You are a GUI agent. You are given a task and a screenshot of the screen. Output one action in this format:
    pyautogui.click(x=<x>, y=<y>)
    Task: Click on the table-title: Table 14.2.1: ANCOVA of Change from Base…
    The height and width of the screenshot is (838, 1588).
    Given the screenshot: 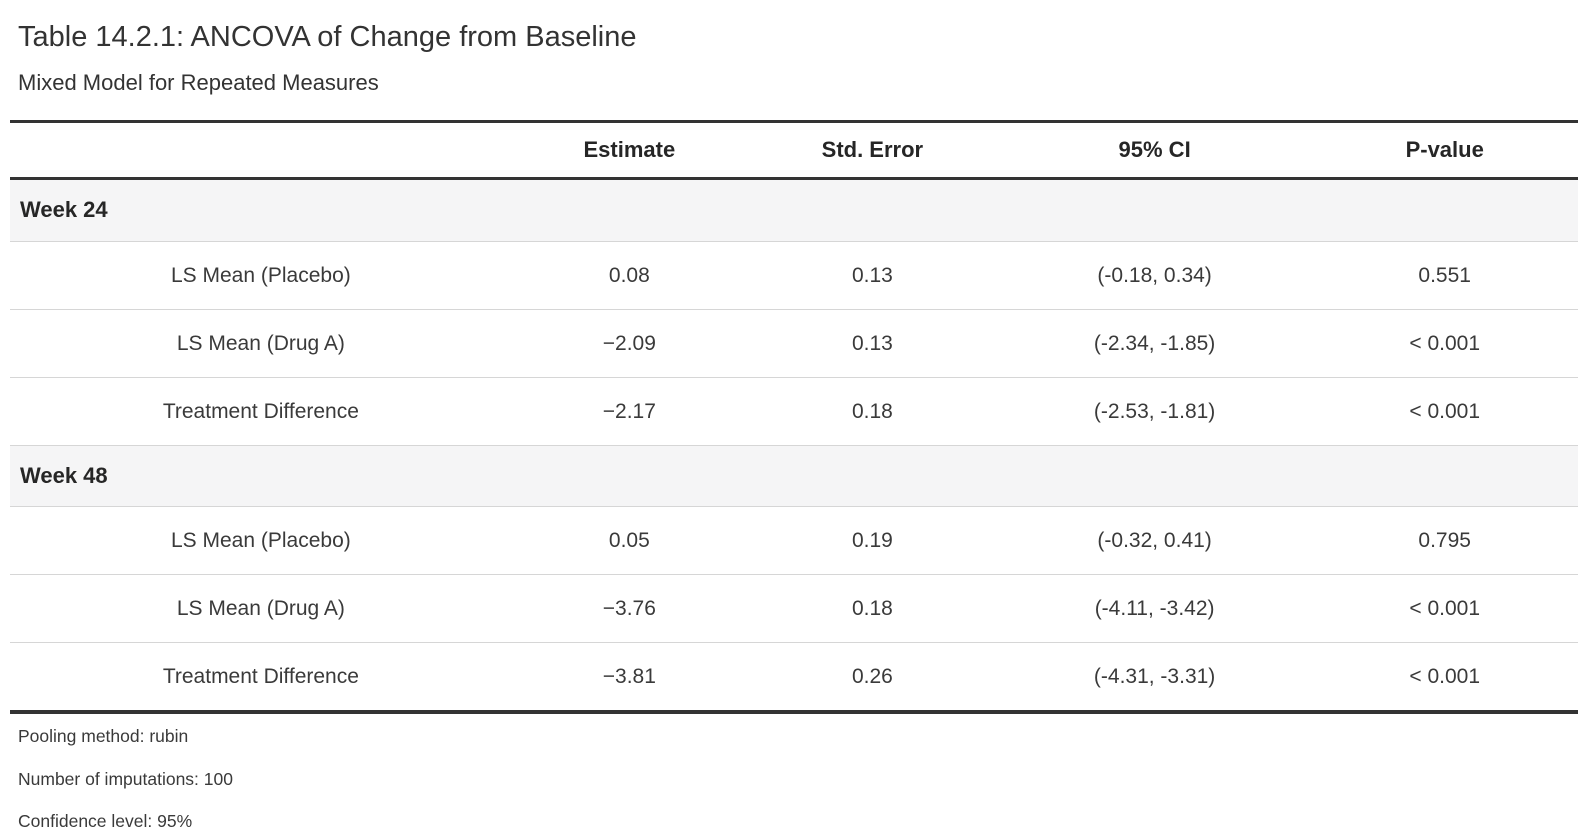 What is the action you would take?
    pyautogui.click(x=327, y=37)
    